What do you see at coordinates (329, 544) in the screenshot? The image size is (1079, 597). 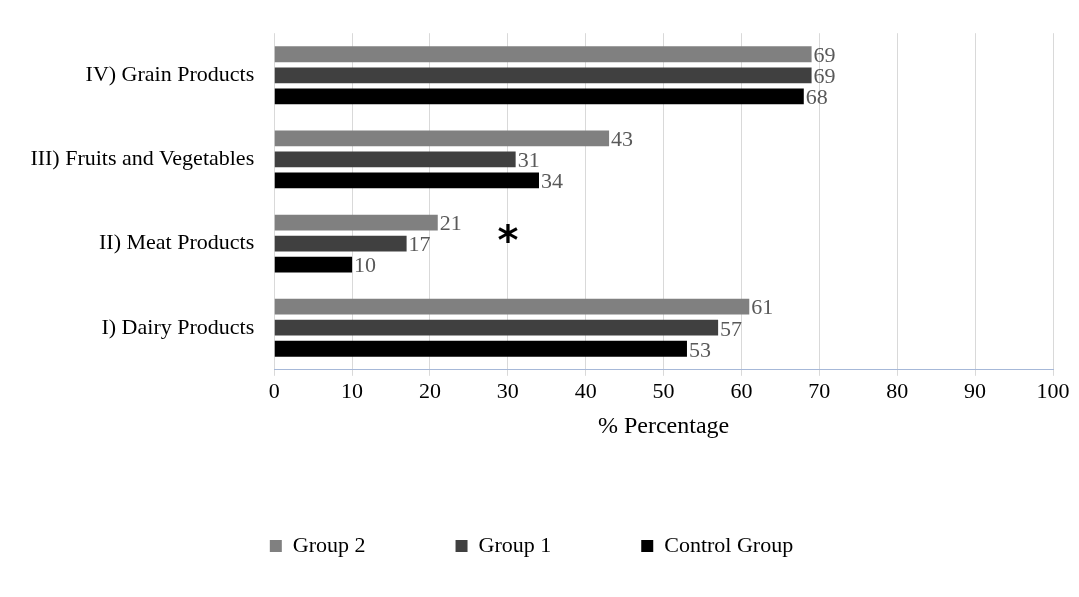 I see `legend-label: Group 2` at bounding box center [329, 544].